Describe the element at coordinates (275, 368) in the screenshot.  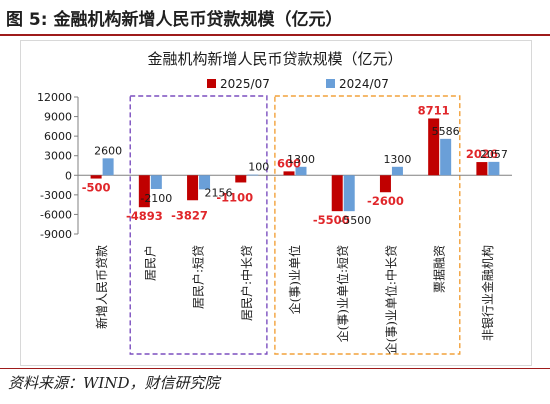
I see `source-divider` at that location.